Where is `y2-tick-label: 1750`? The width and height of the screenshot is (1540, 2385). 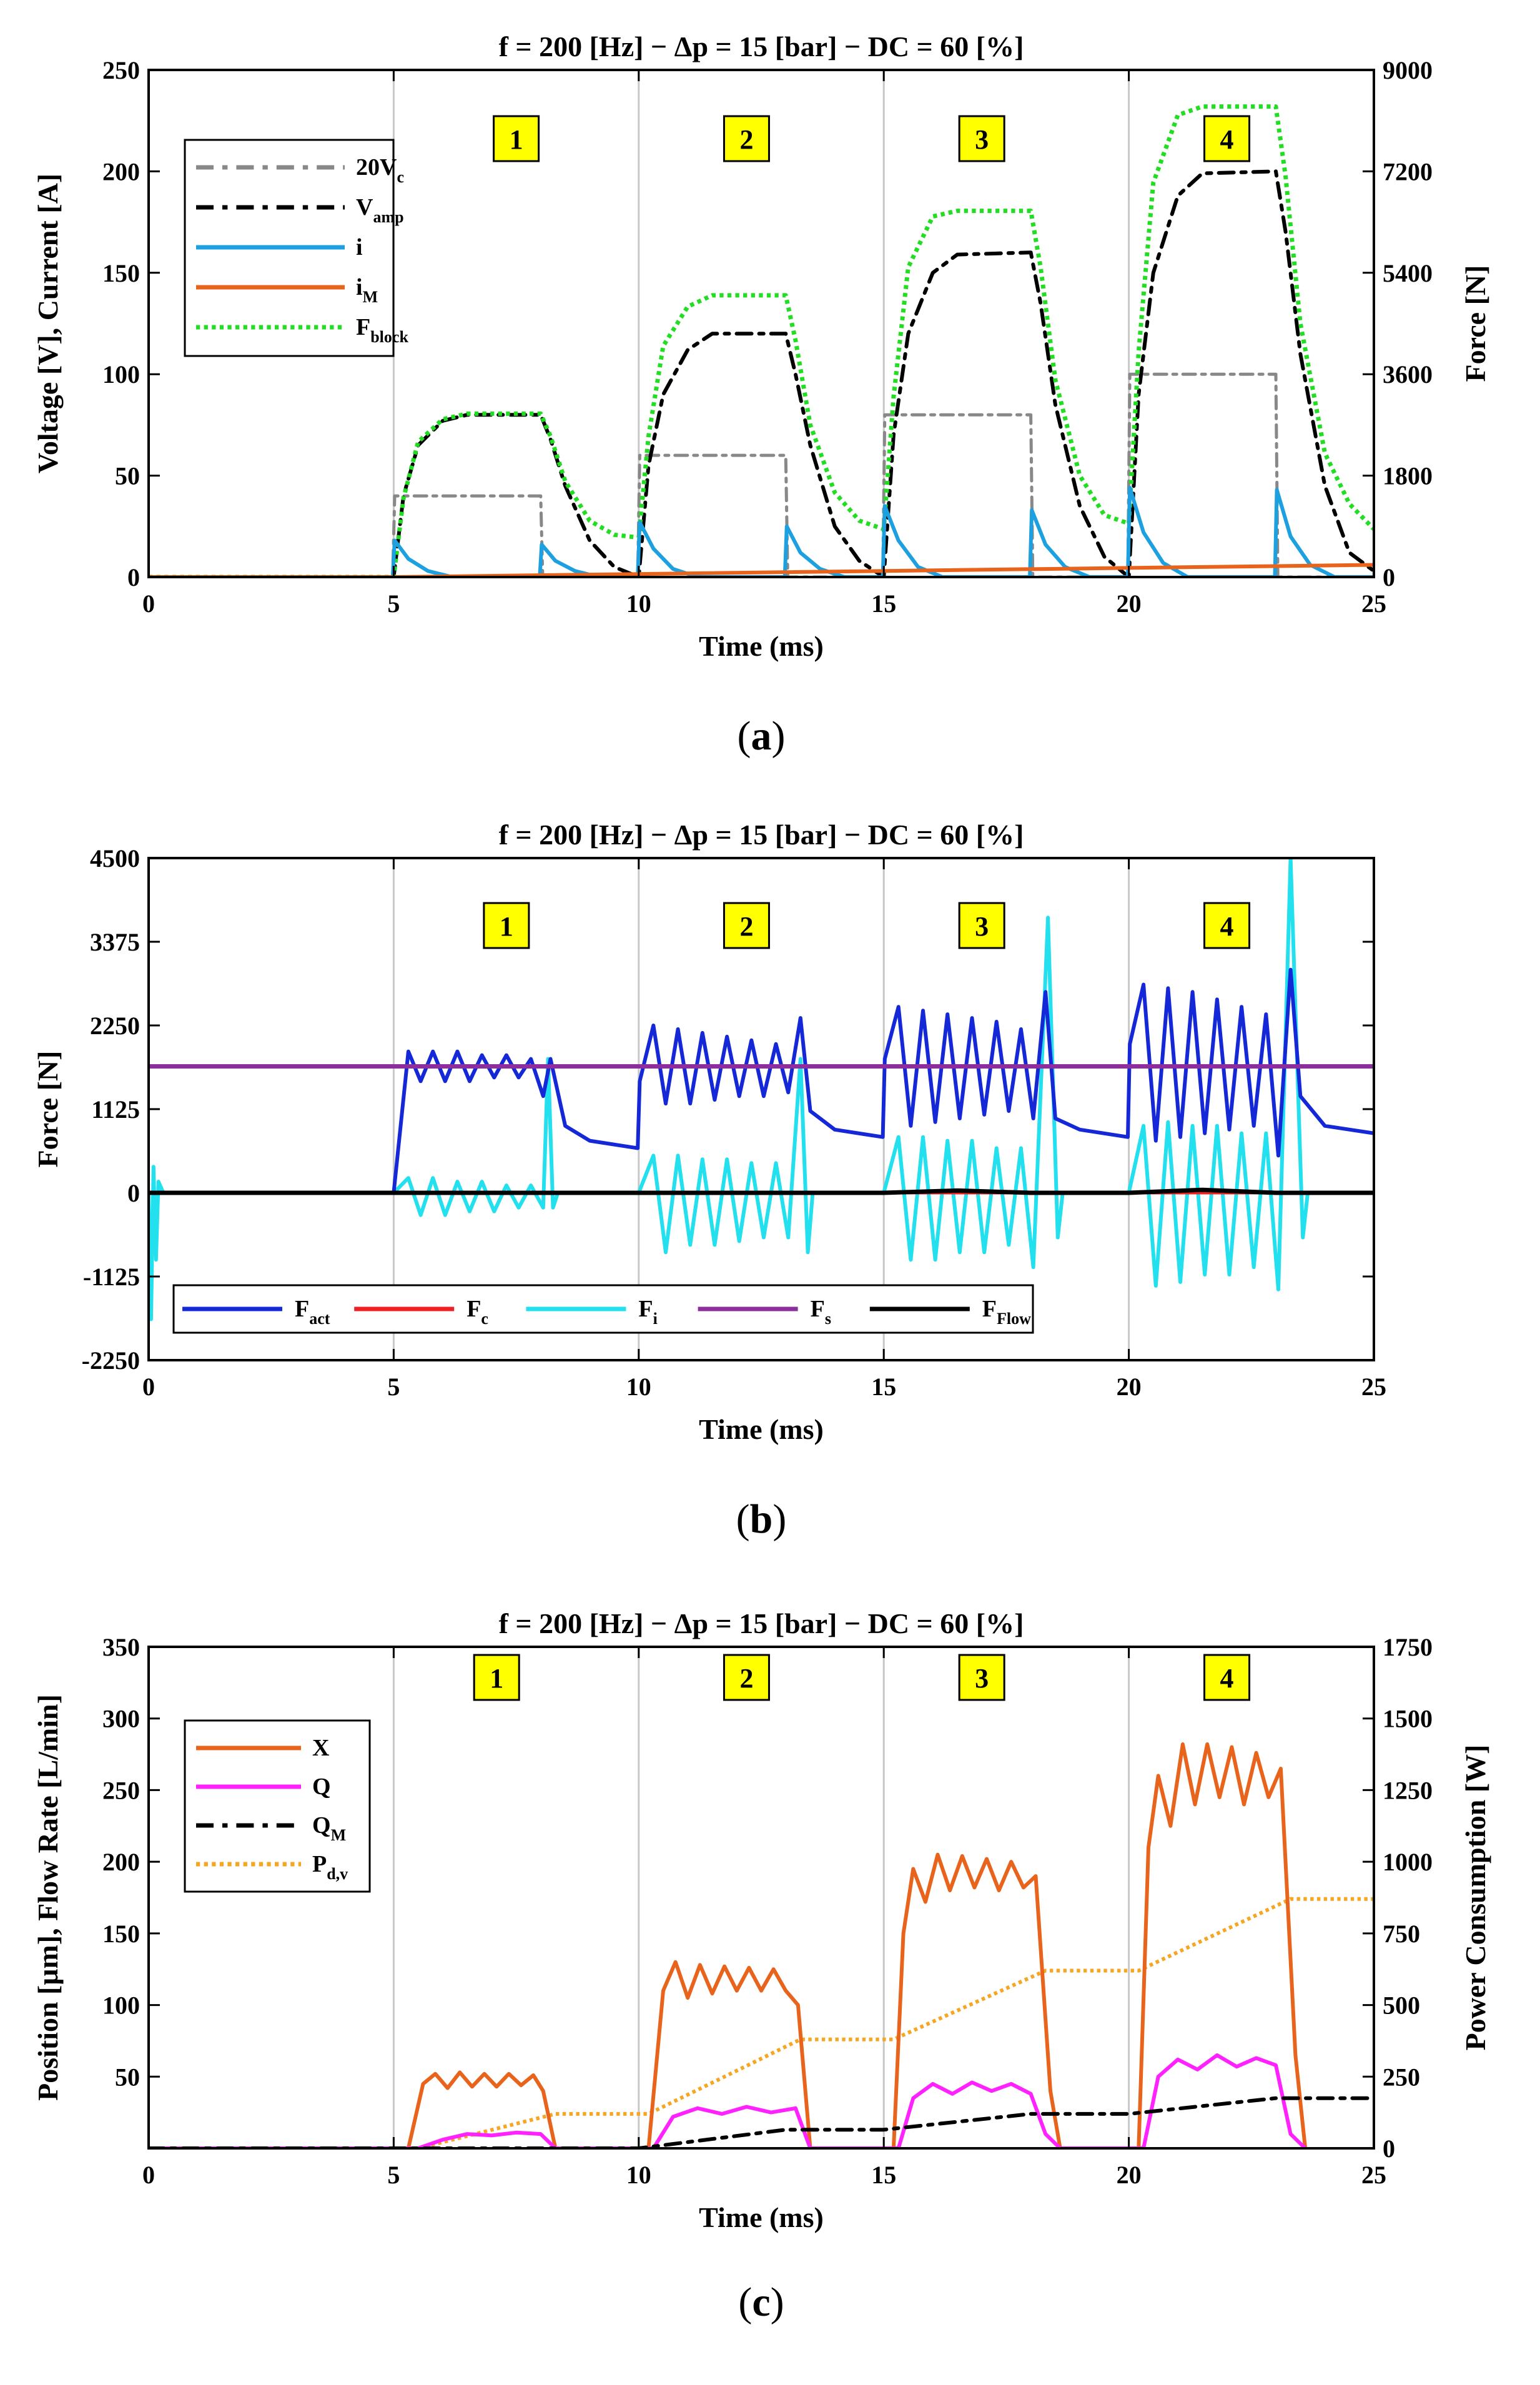
y2-tick-label: 1750 is located at coordinates (1408, 1647).